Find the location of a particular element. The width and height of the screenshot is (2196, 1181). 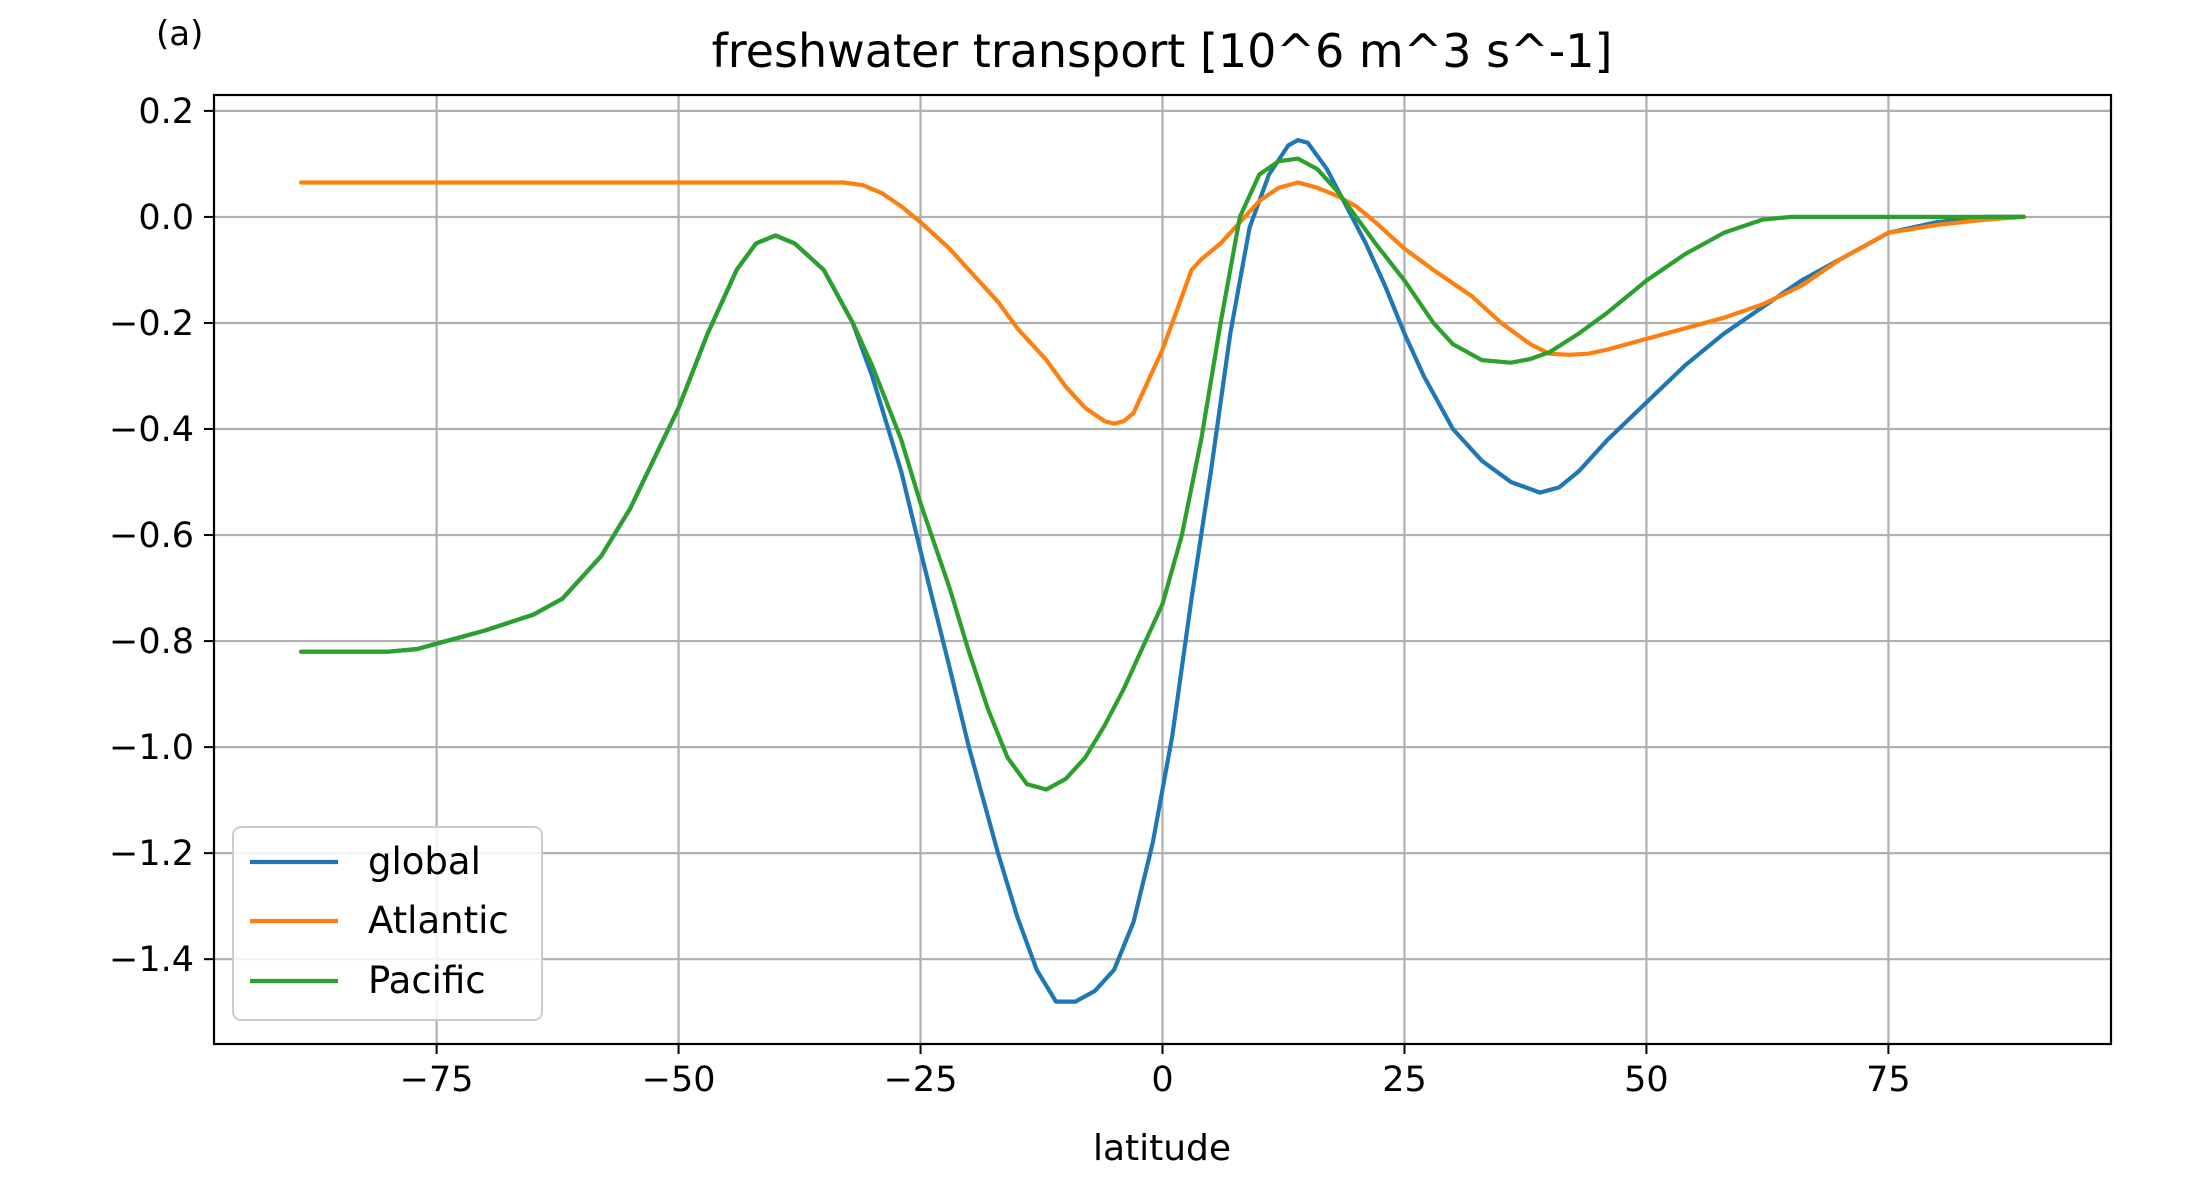

legend: global Atlantic Pacific is located at coordinates (387, 923).